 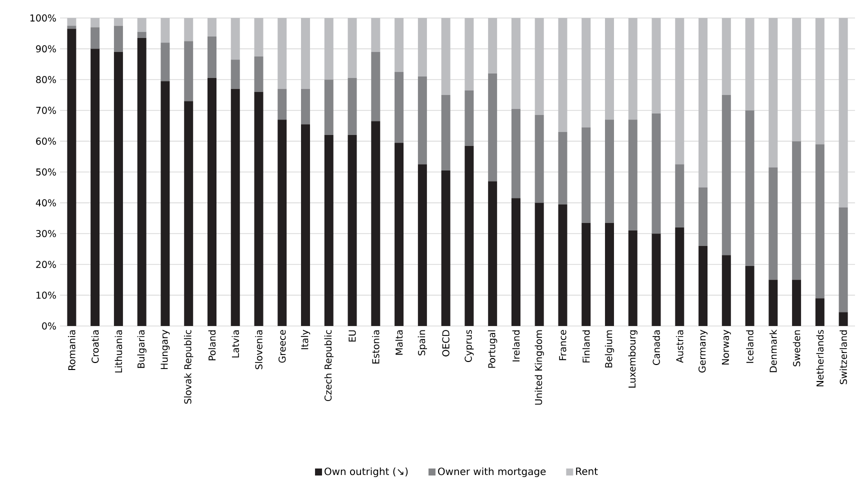 I want to click on y-tick-label: 60%, so click(x=46, y=141).